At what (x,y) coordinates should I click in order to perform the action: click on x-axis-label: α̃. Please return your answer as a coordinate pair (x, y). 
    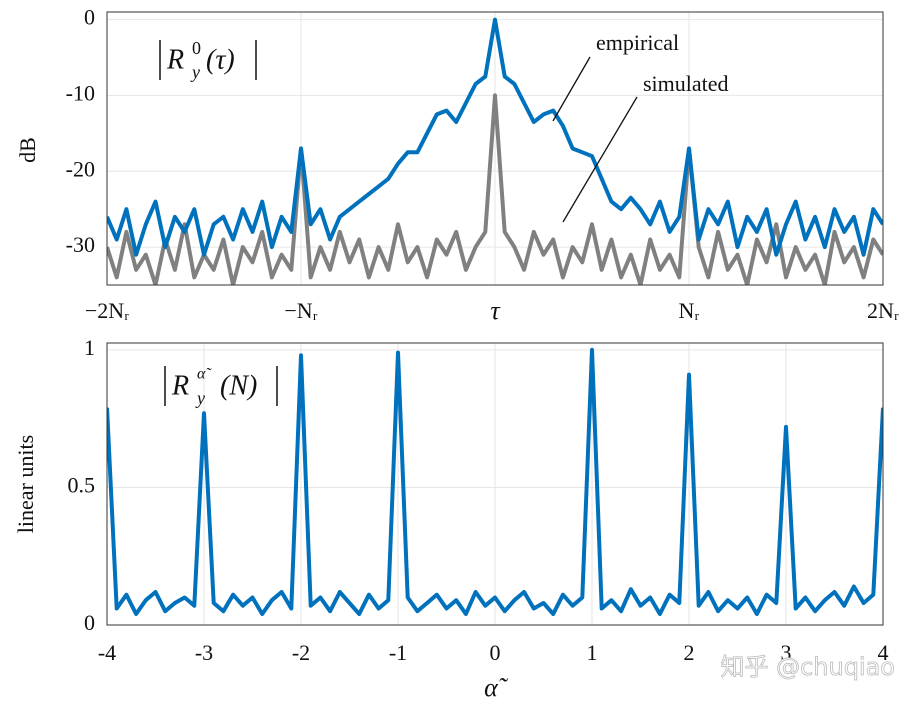
    Looking at the image, I should click on (496, 687).